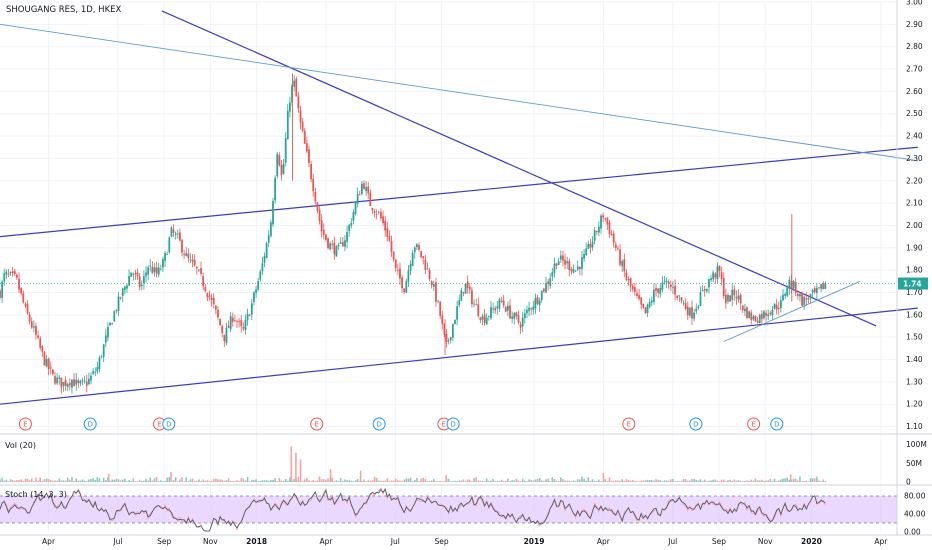  I want to click on price-tick-label: 2.50, so click(914, 113).